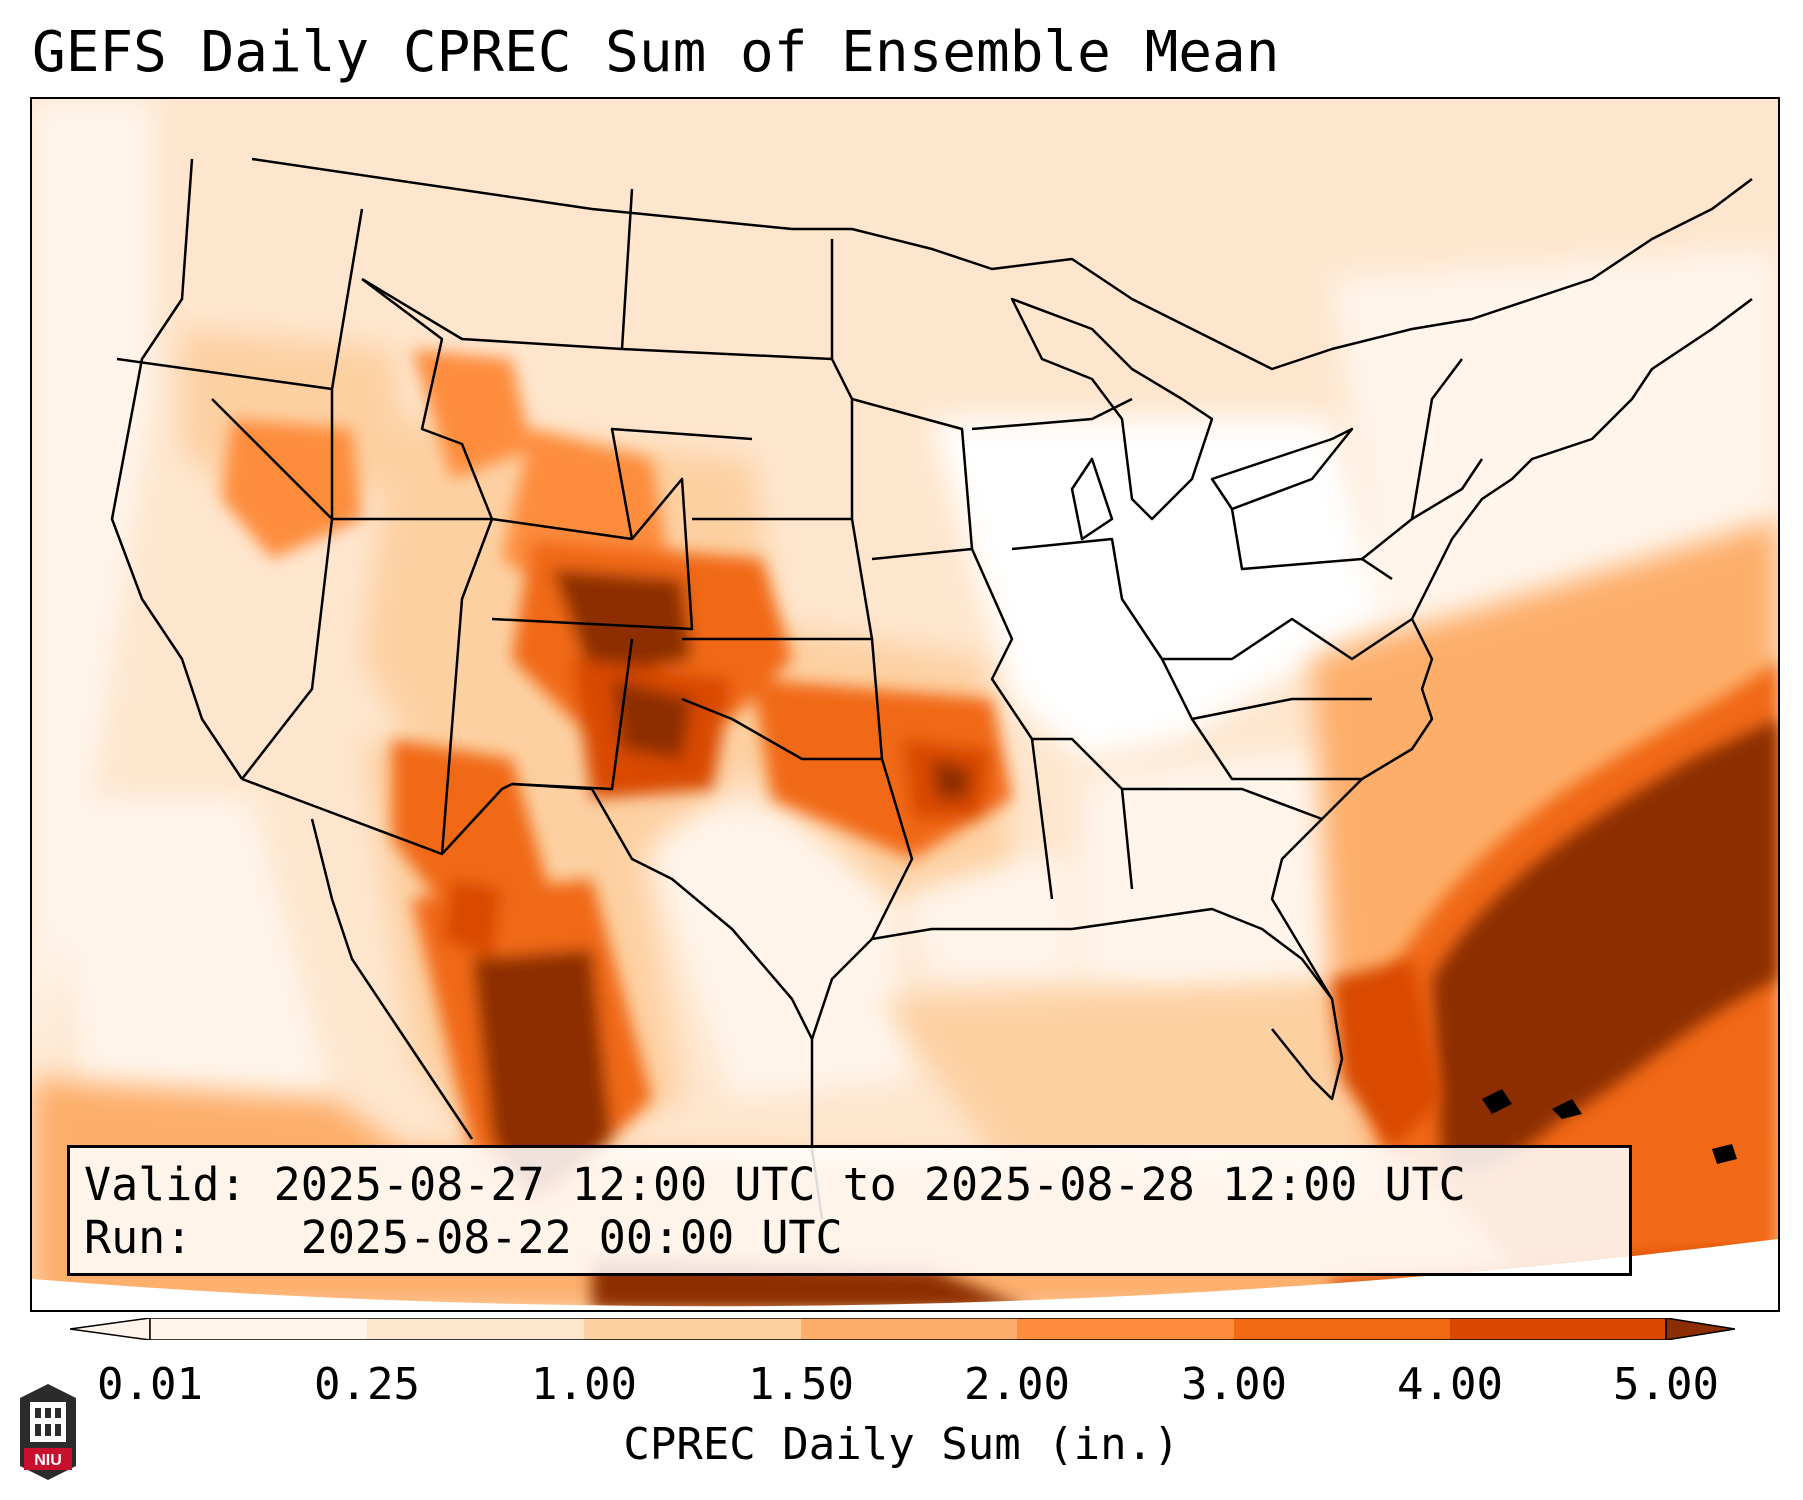 This screenshot has height=1500, width=1803. I want to click on border-canada-us, so click(1002, 264).